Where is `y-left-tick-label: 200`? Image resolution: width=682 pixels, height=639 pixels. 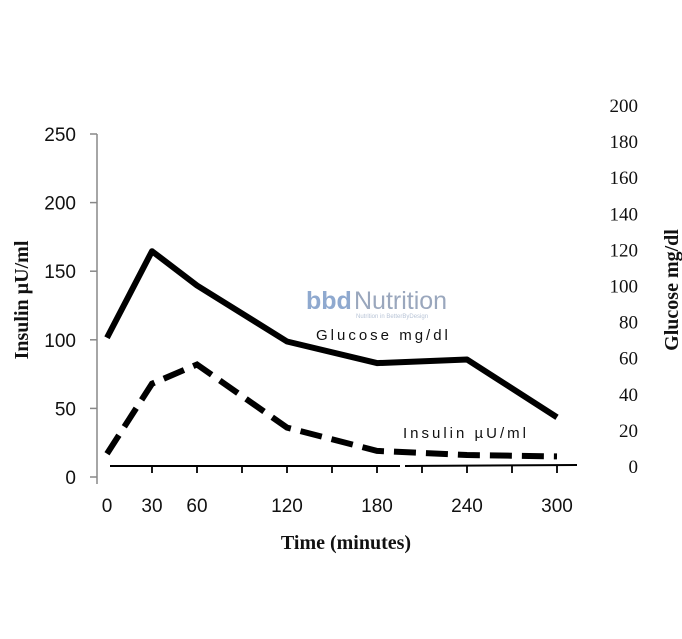 y-left-tick-label: 200 is located at coordinates (60, 204).